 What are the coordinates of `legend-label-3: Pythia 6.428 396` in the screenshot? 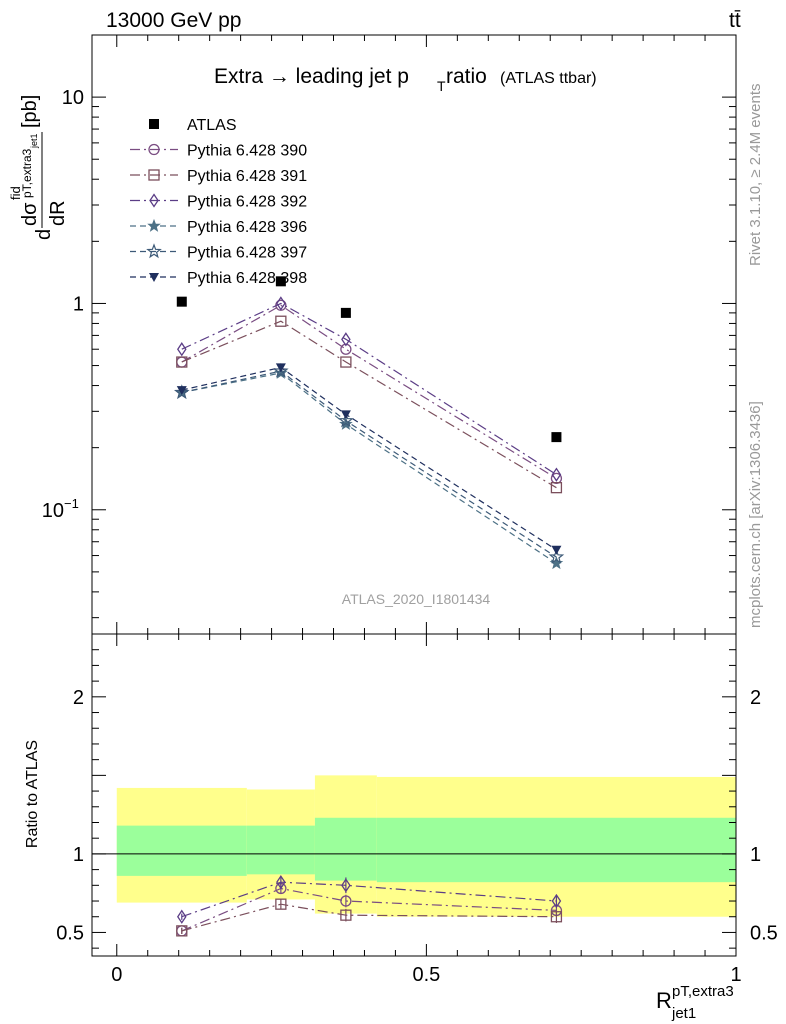 It's located at (247, 227).